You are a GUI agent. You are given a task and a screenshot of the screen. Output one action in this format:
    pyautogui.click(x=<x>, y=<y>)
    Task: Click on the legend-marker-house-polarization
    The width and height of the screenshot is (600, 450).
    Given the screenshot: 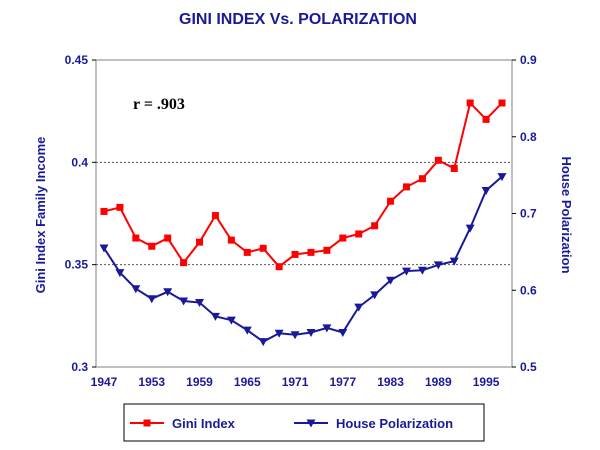 What is the action you would take?
    pyautogui.click(x=311, y=423)
    